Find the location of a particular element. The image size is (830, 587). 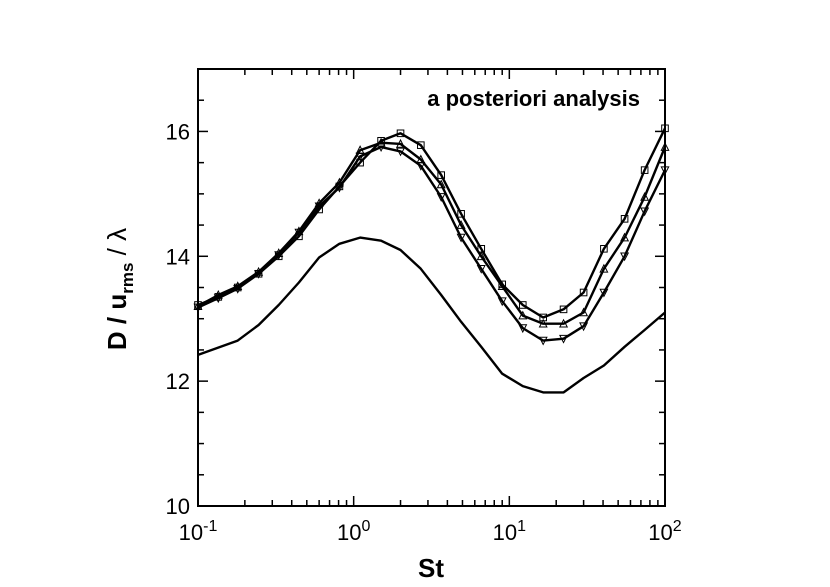

x-tick-label: 10⁰ is located at coordinates (353, 531).